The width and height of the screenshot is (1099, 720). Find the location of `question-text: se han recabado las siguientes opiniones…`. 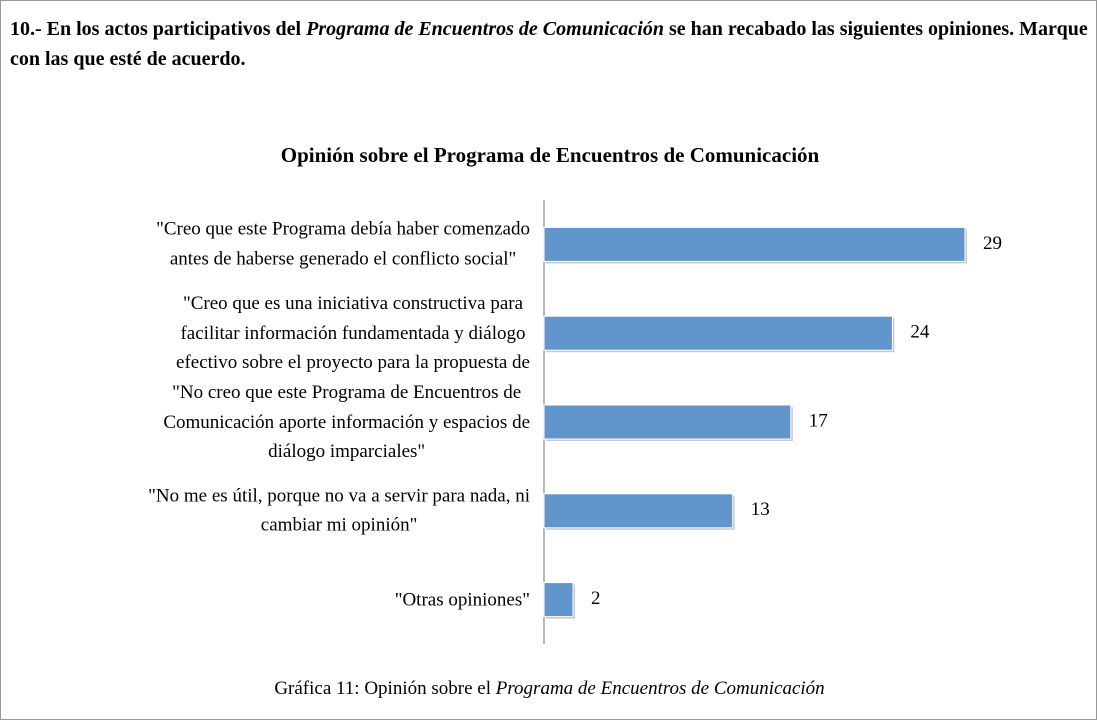

question-text: se han recabado las siguientes opiniones… is located at coordinates (549, 44).